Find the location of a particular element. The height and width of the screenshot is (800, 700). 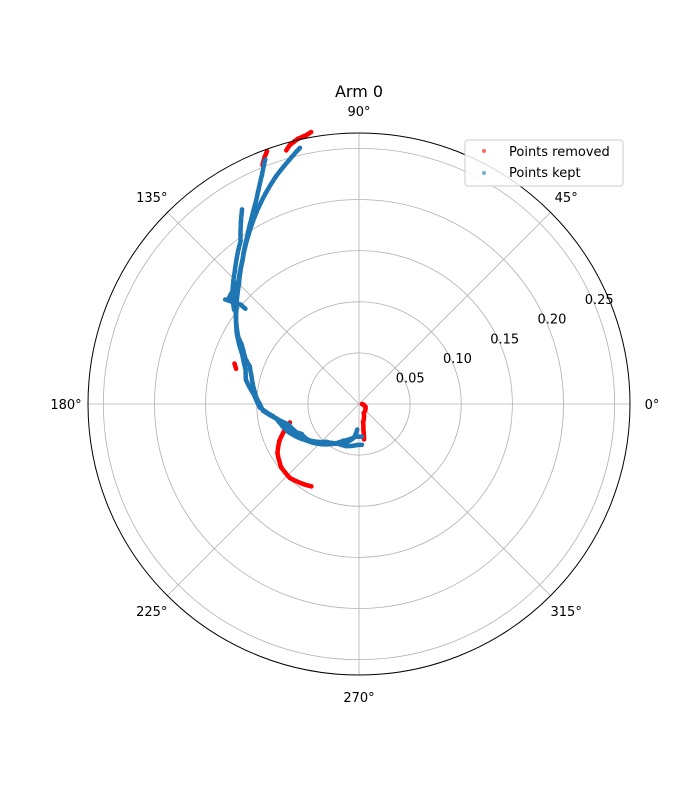

legend-box is located at coordinates (544, 163).